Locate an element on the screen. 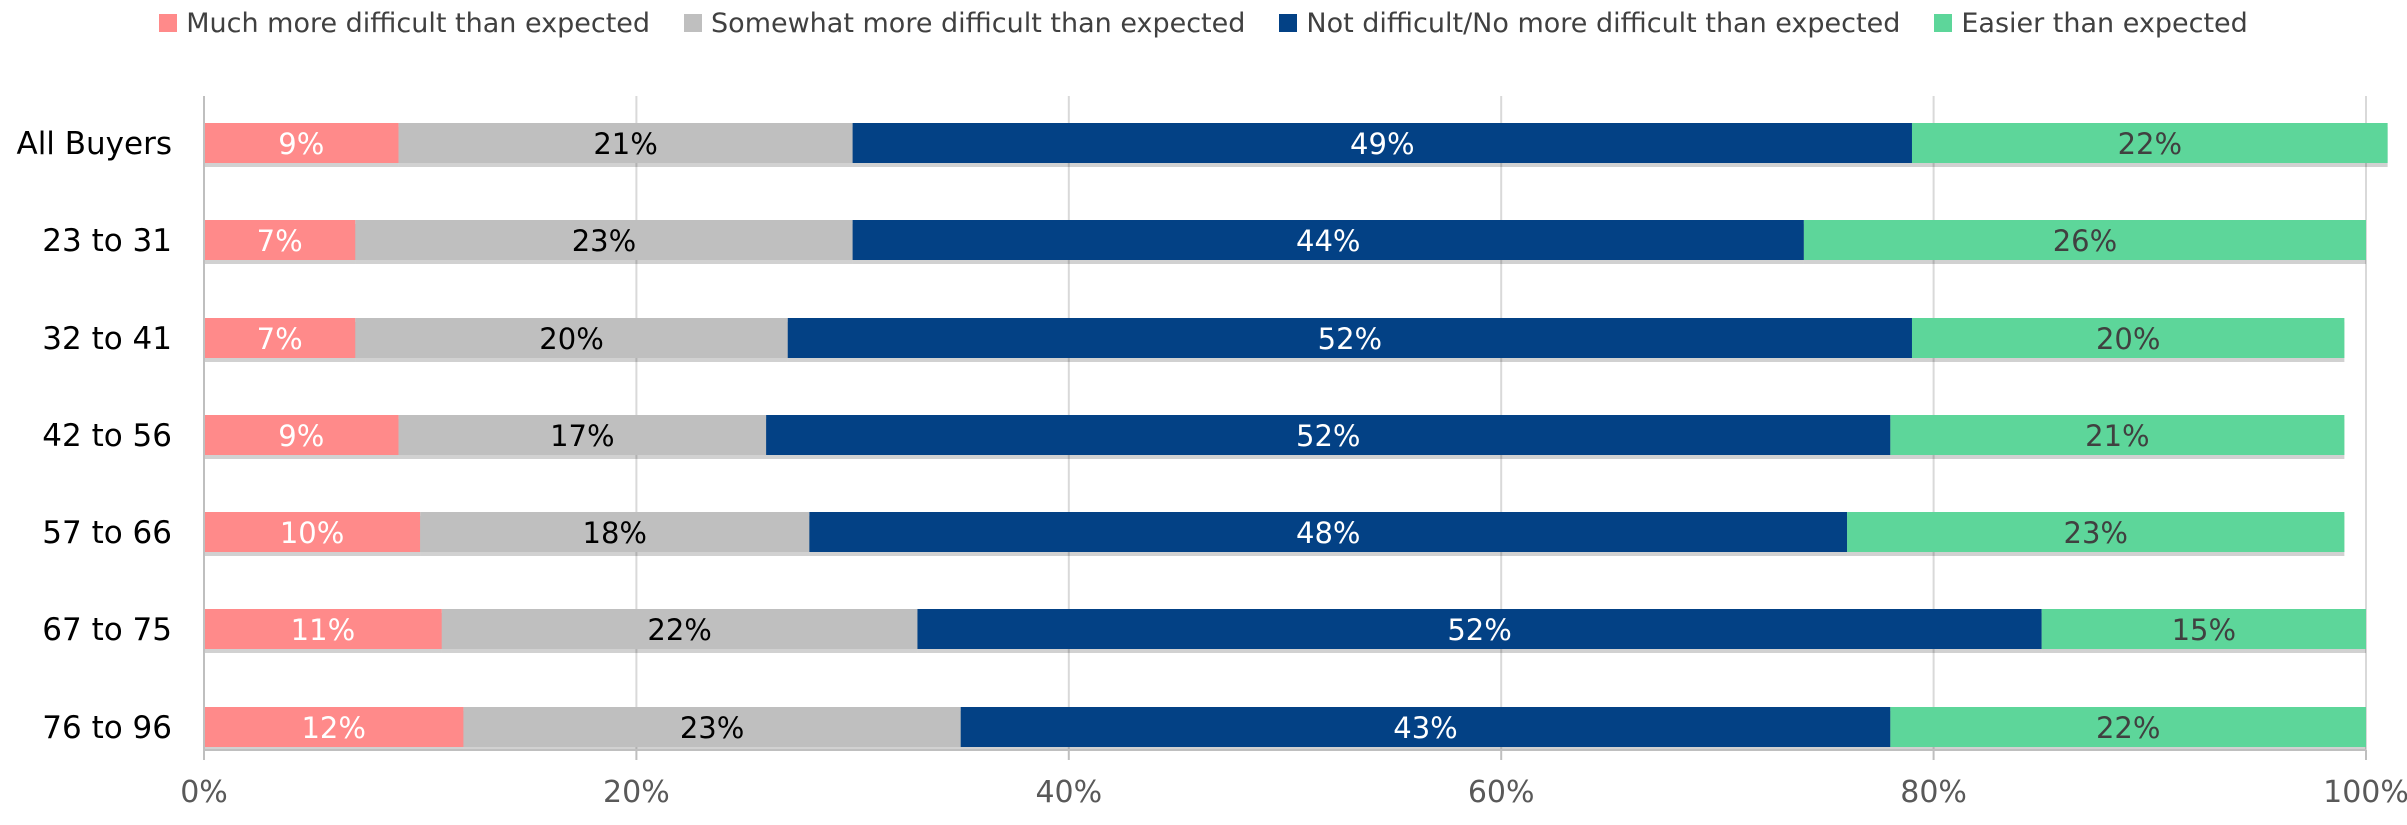 This screenshot has width=2407, height=825. data-label: 17% is located at coordinates (582, 436).